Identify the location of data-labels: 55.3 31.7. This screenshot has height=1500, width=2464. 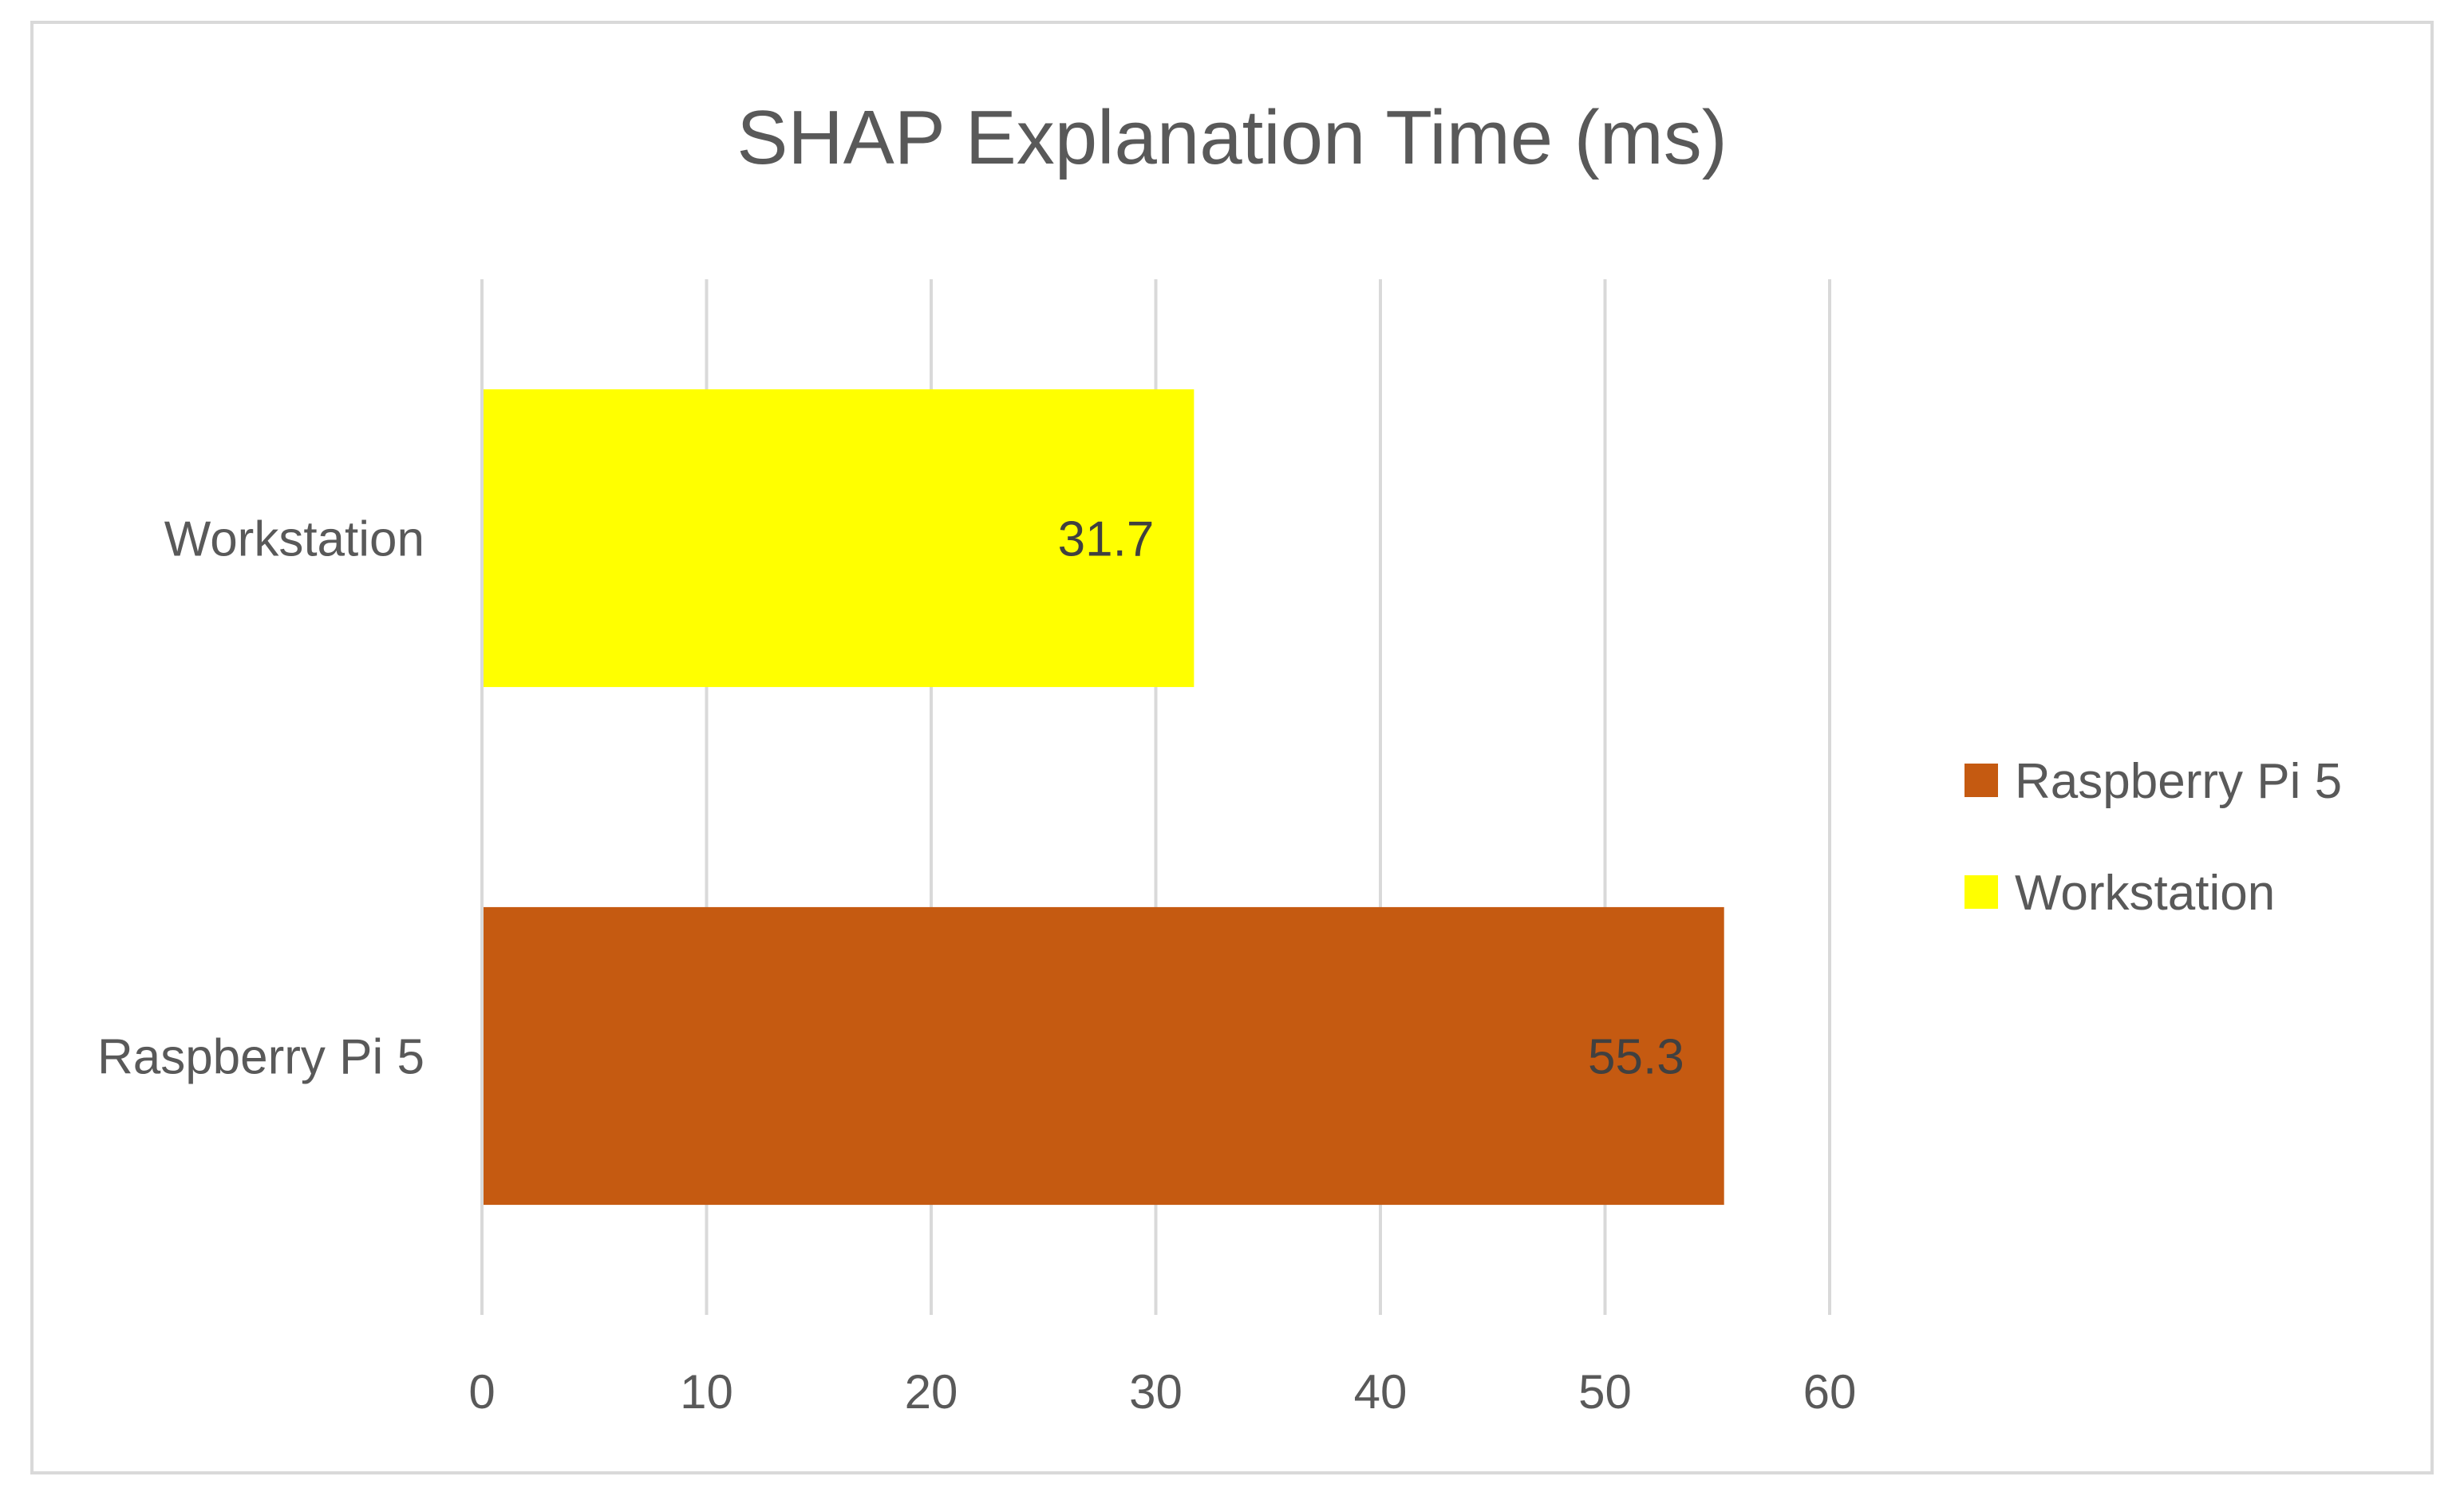
(1371, 798).